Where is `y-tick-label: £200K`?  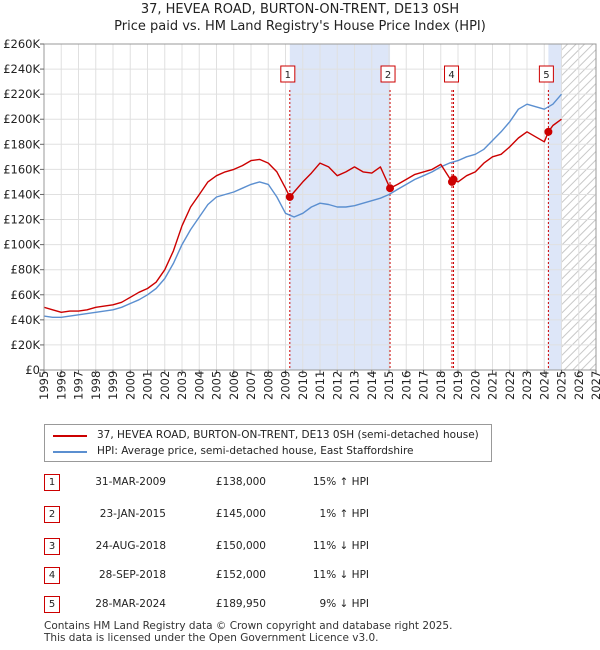
y-tick-label: £200K is located at coordinates (21, 119).